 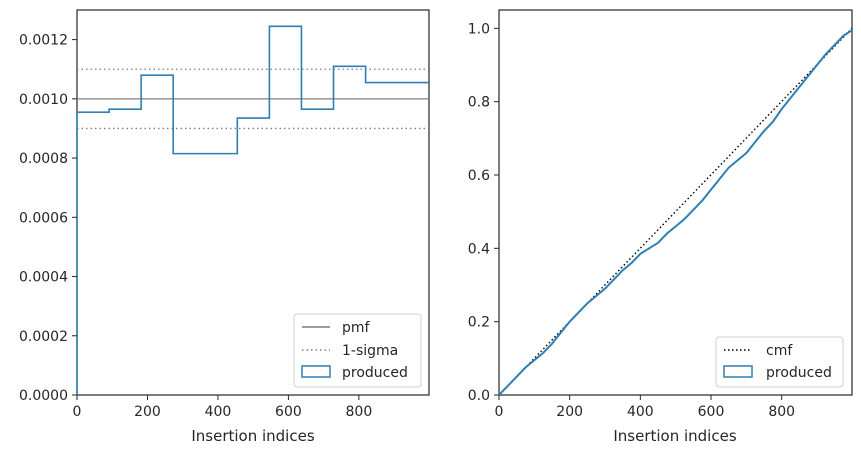 What do you see at coordinates (779, 351) in the screenshot?
I see `legend-cmf-label: cmf` at bounding box center [779, 351].